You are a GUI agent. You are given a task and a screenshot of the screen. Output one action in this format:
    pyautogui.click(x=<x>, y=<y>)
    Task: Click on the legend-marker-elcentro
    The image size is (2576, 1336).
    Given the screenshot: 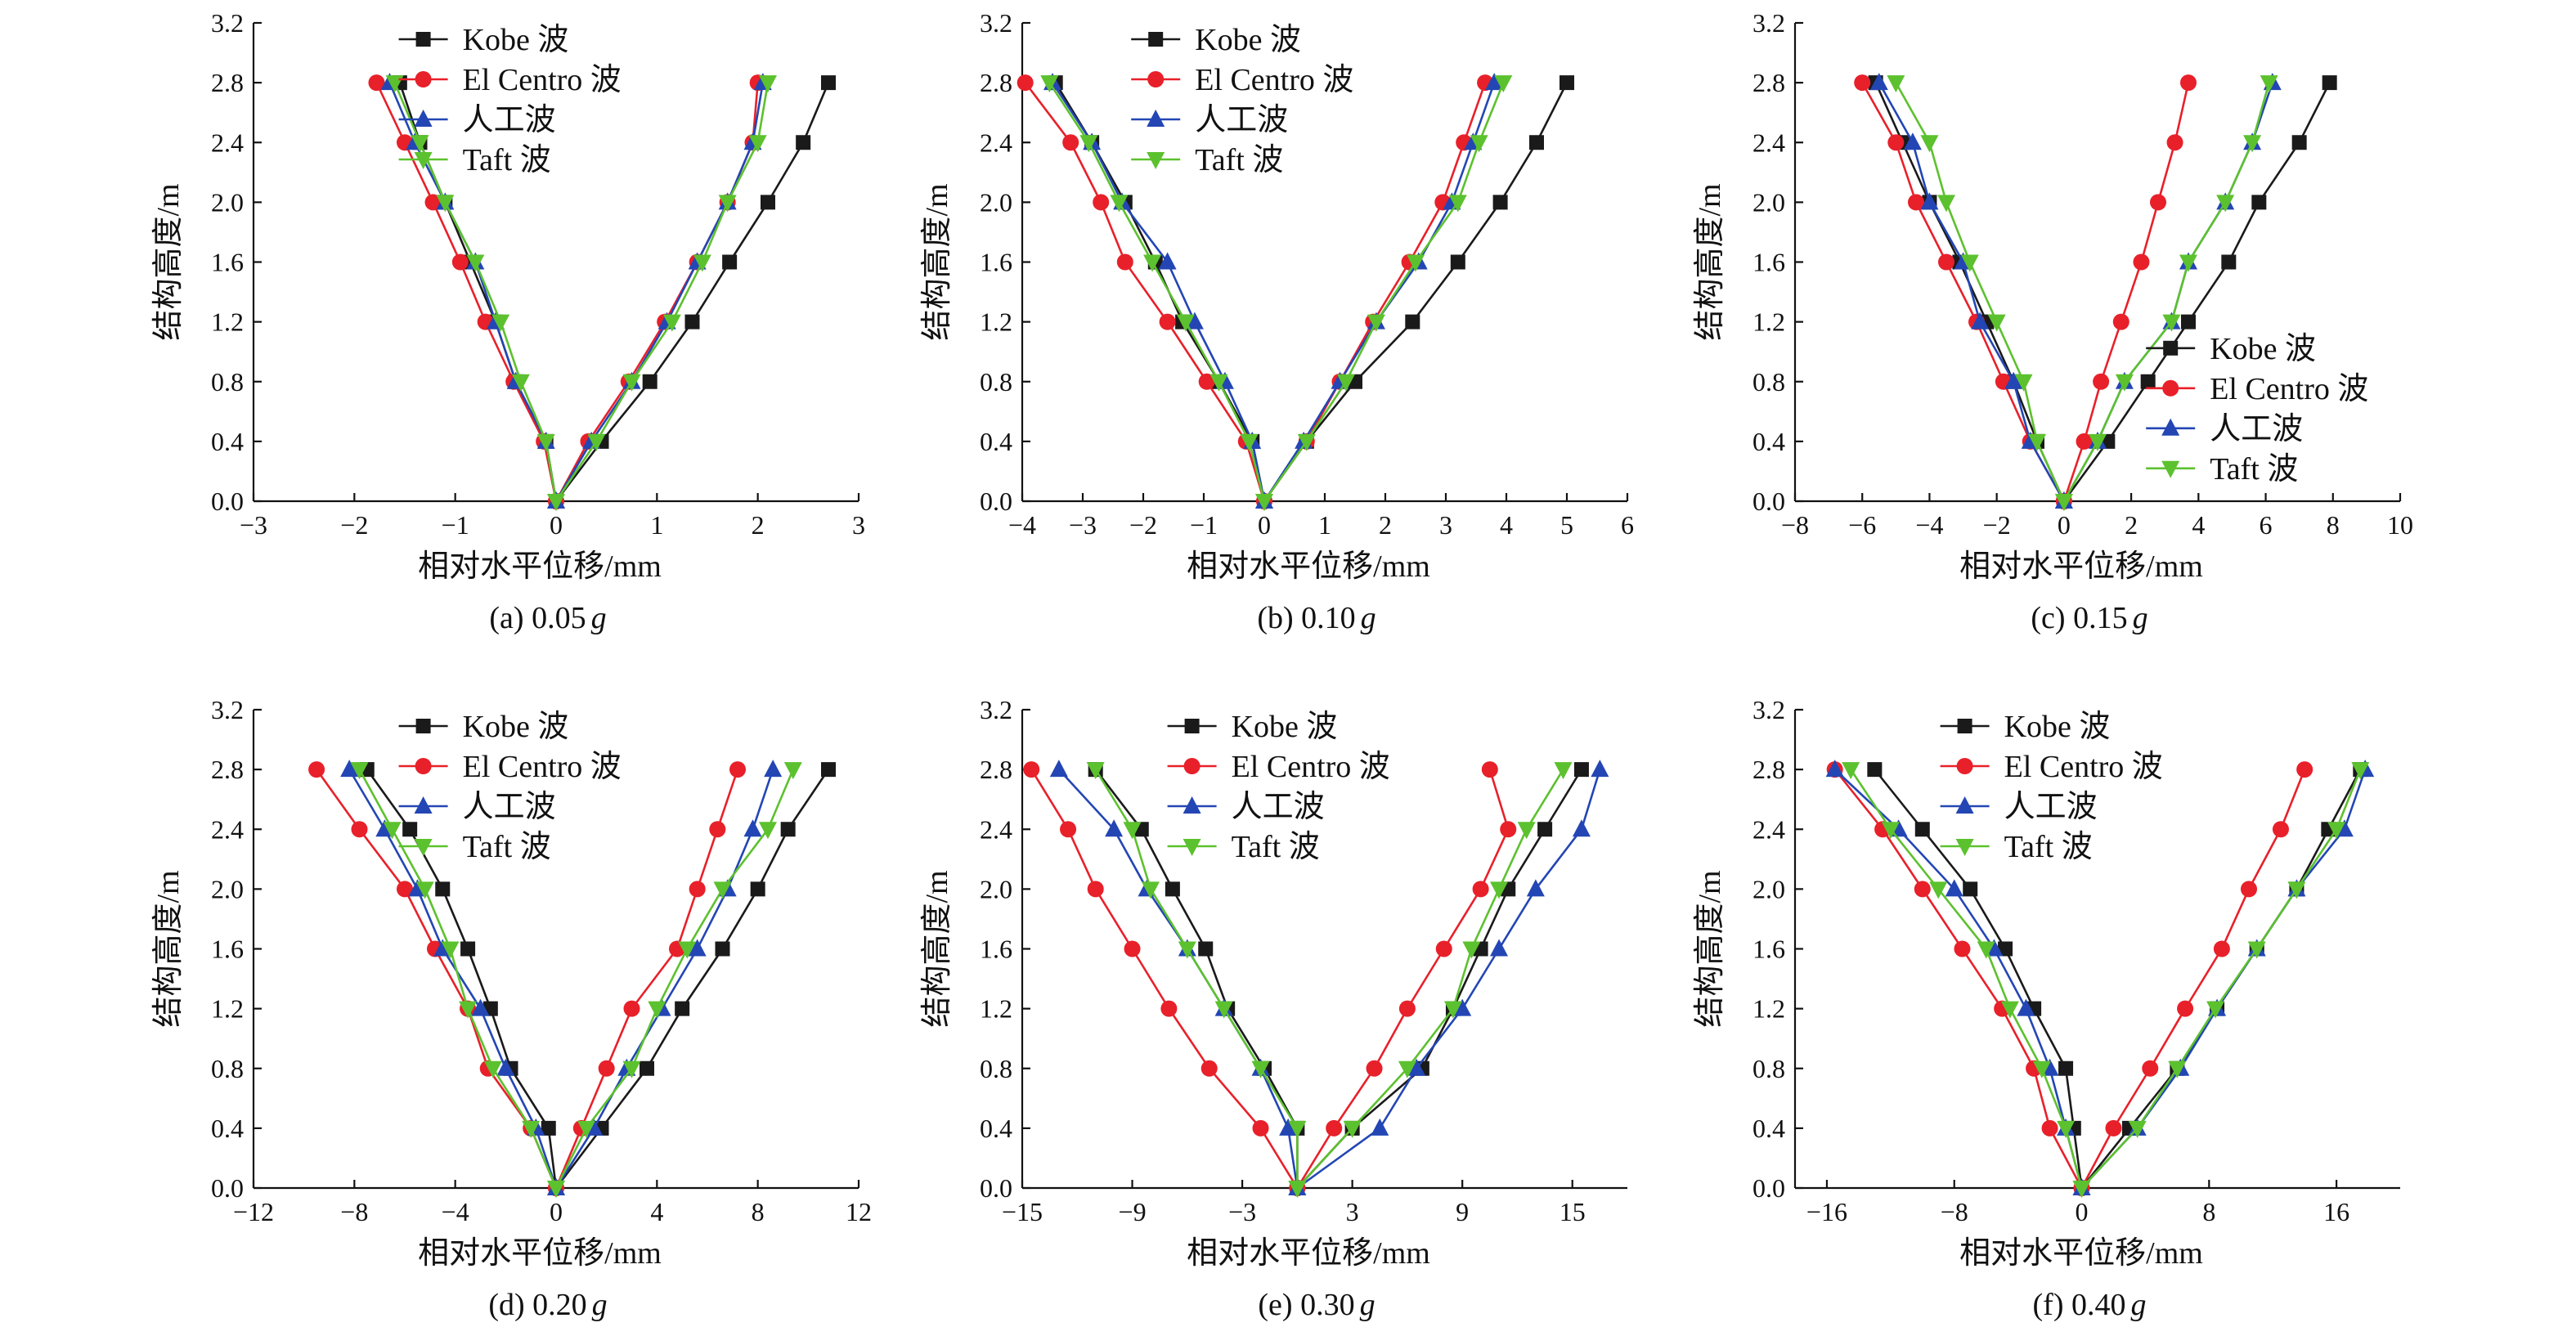 What is the action you would take?
    pyautogui.click(x=2170, y=388)
    